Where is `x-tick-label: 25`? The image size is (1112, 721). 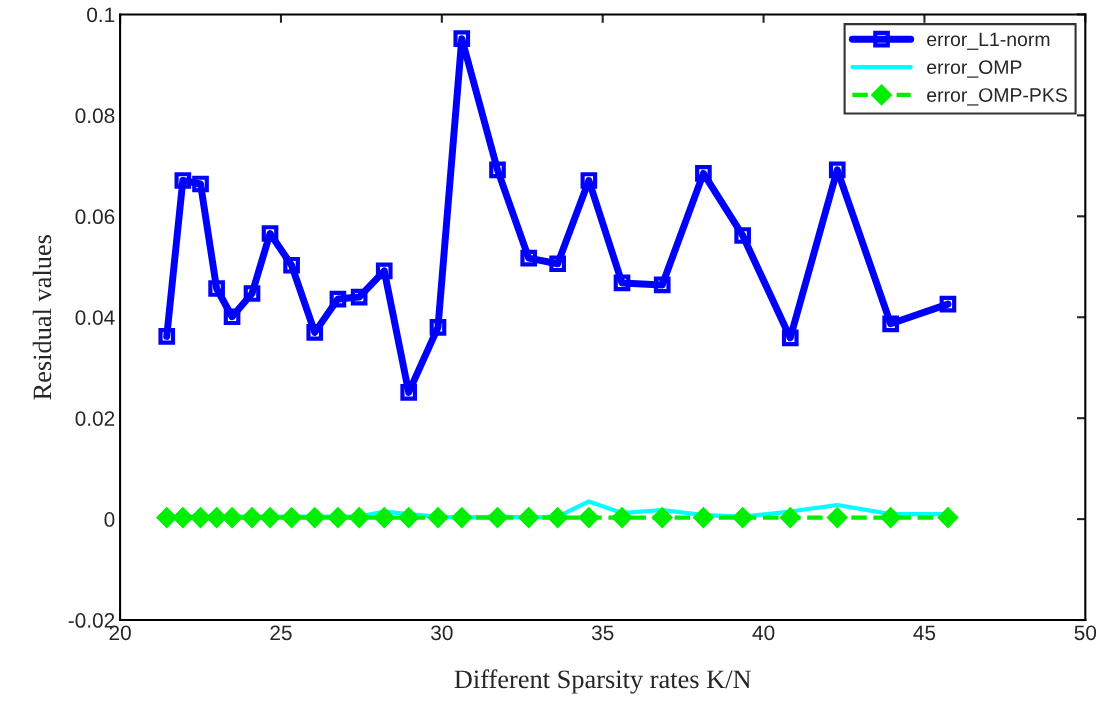
x-tick-label: 25 is located at coordinates (281, 633).